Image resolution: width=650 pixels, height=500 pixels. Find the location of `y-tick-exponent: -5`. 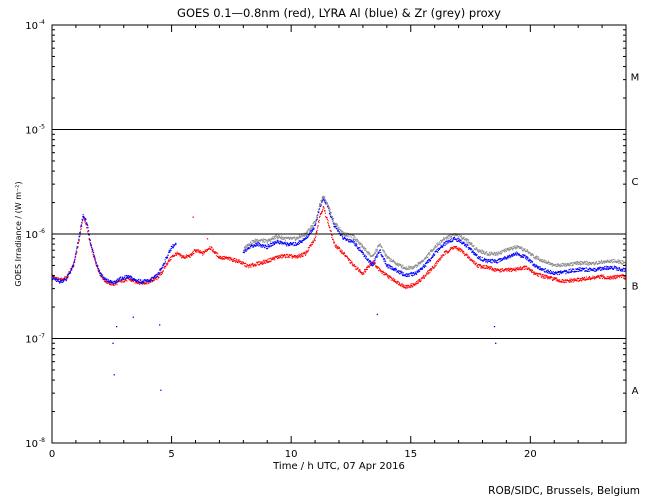

y-tick-exponent: -5 is located at coordinates (42, 127).